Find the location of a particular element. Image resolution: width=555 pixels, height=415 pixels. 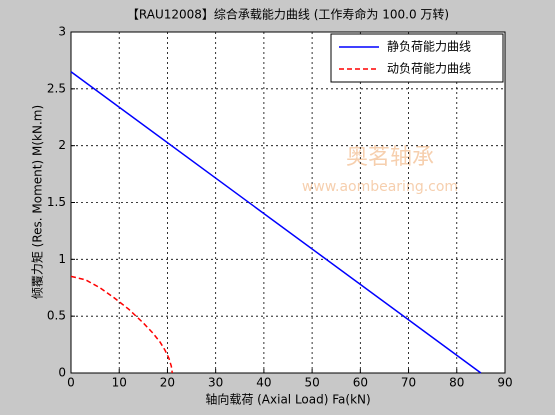

y-tick-label: 0 is located at coordinates (62, 373).